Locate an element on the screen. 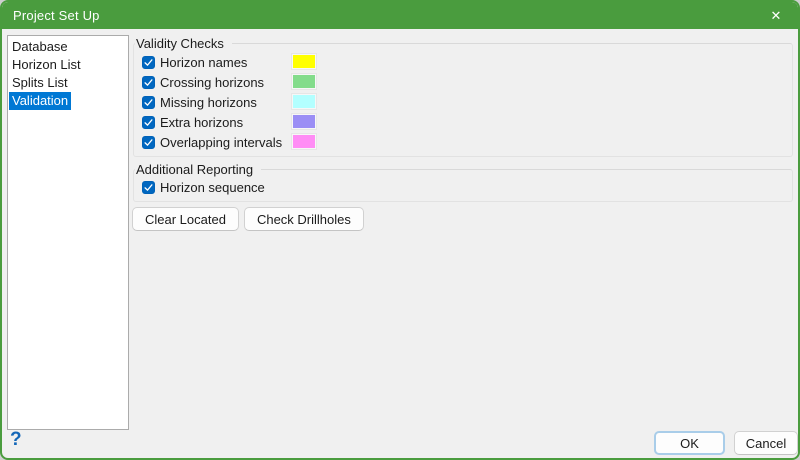  check-label: Horizon sequence is located at coordinates (212, 187).